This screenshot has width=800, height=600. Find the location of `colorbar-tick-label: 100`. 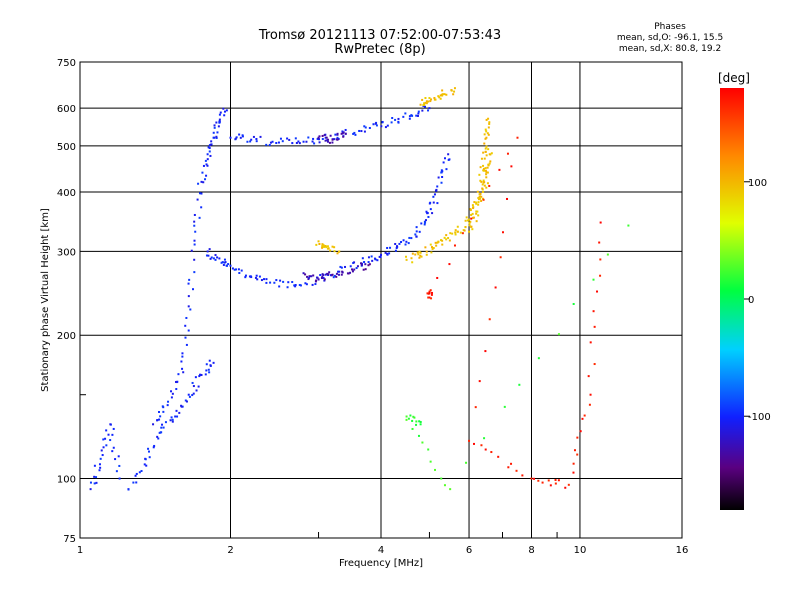

colorbar-tick-label: 100 is located at coordinates (757, 183).